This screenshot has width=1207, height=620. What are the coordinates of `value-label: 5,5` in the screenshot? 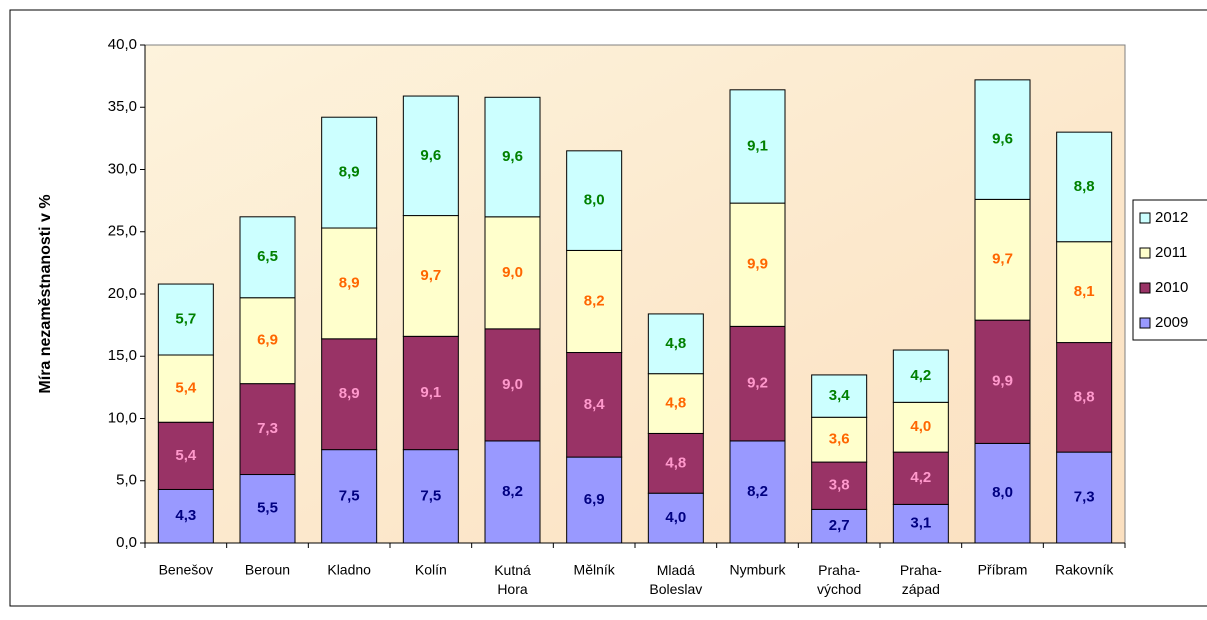 It's located at (267, 508).